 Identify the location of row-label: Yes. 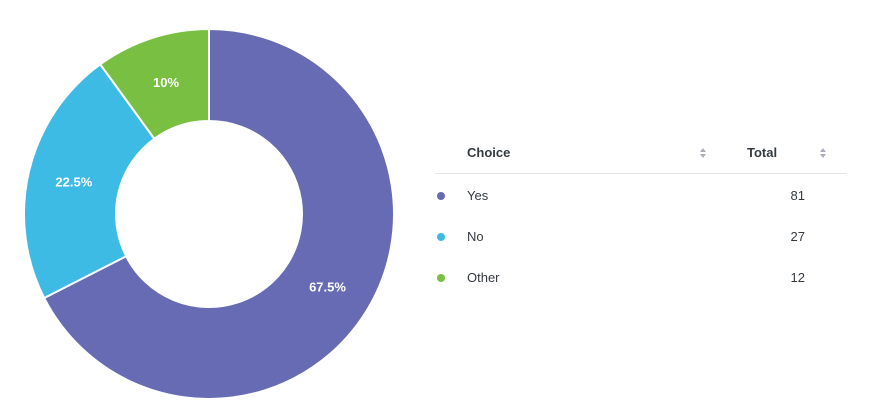
(478, 195).